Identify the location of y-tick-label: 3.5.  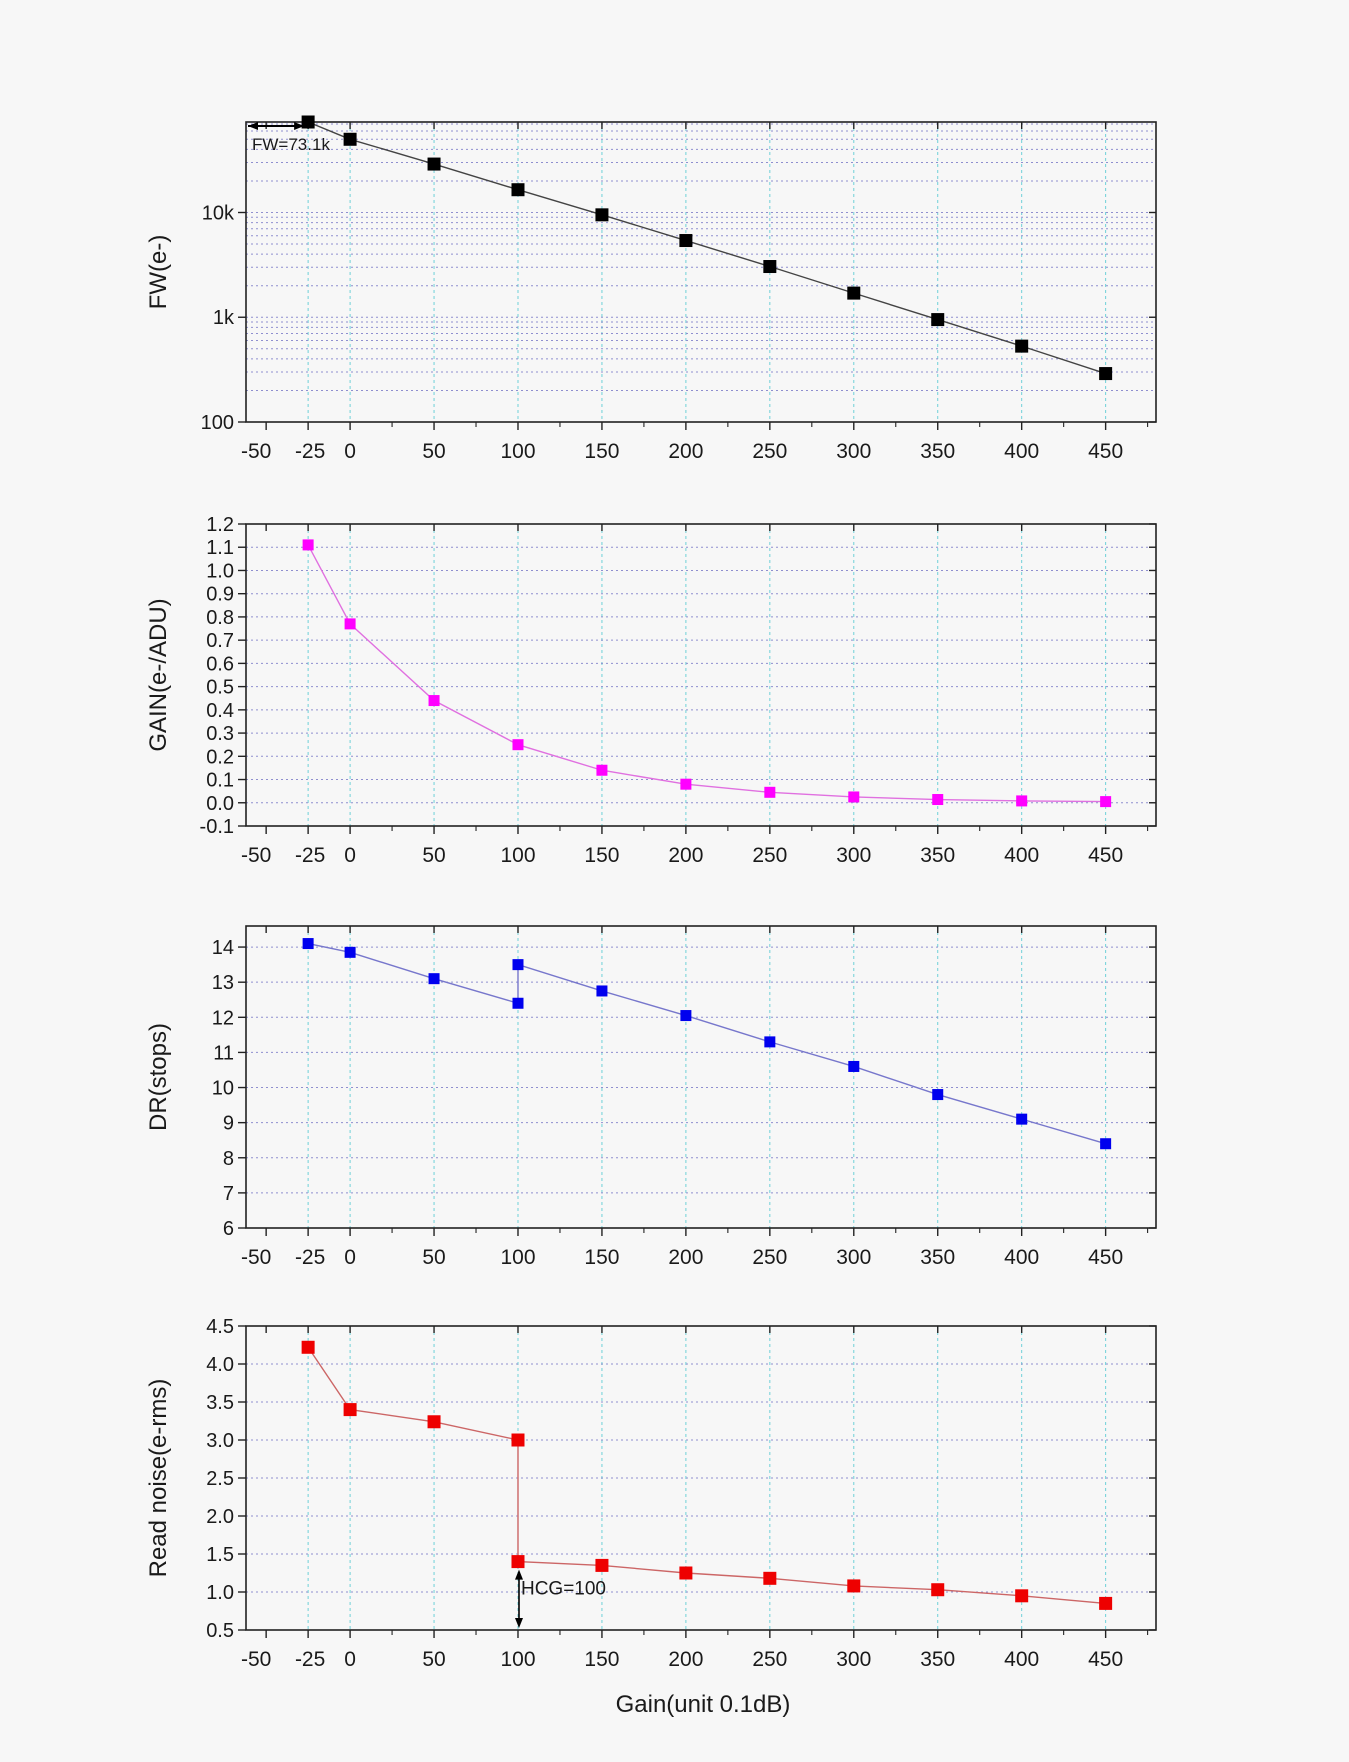
(220, 1403).